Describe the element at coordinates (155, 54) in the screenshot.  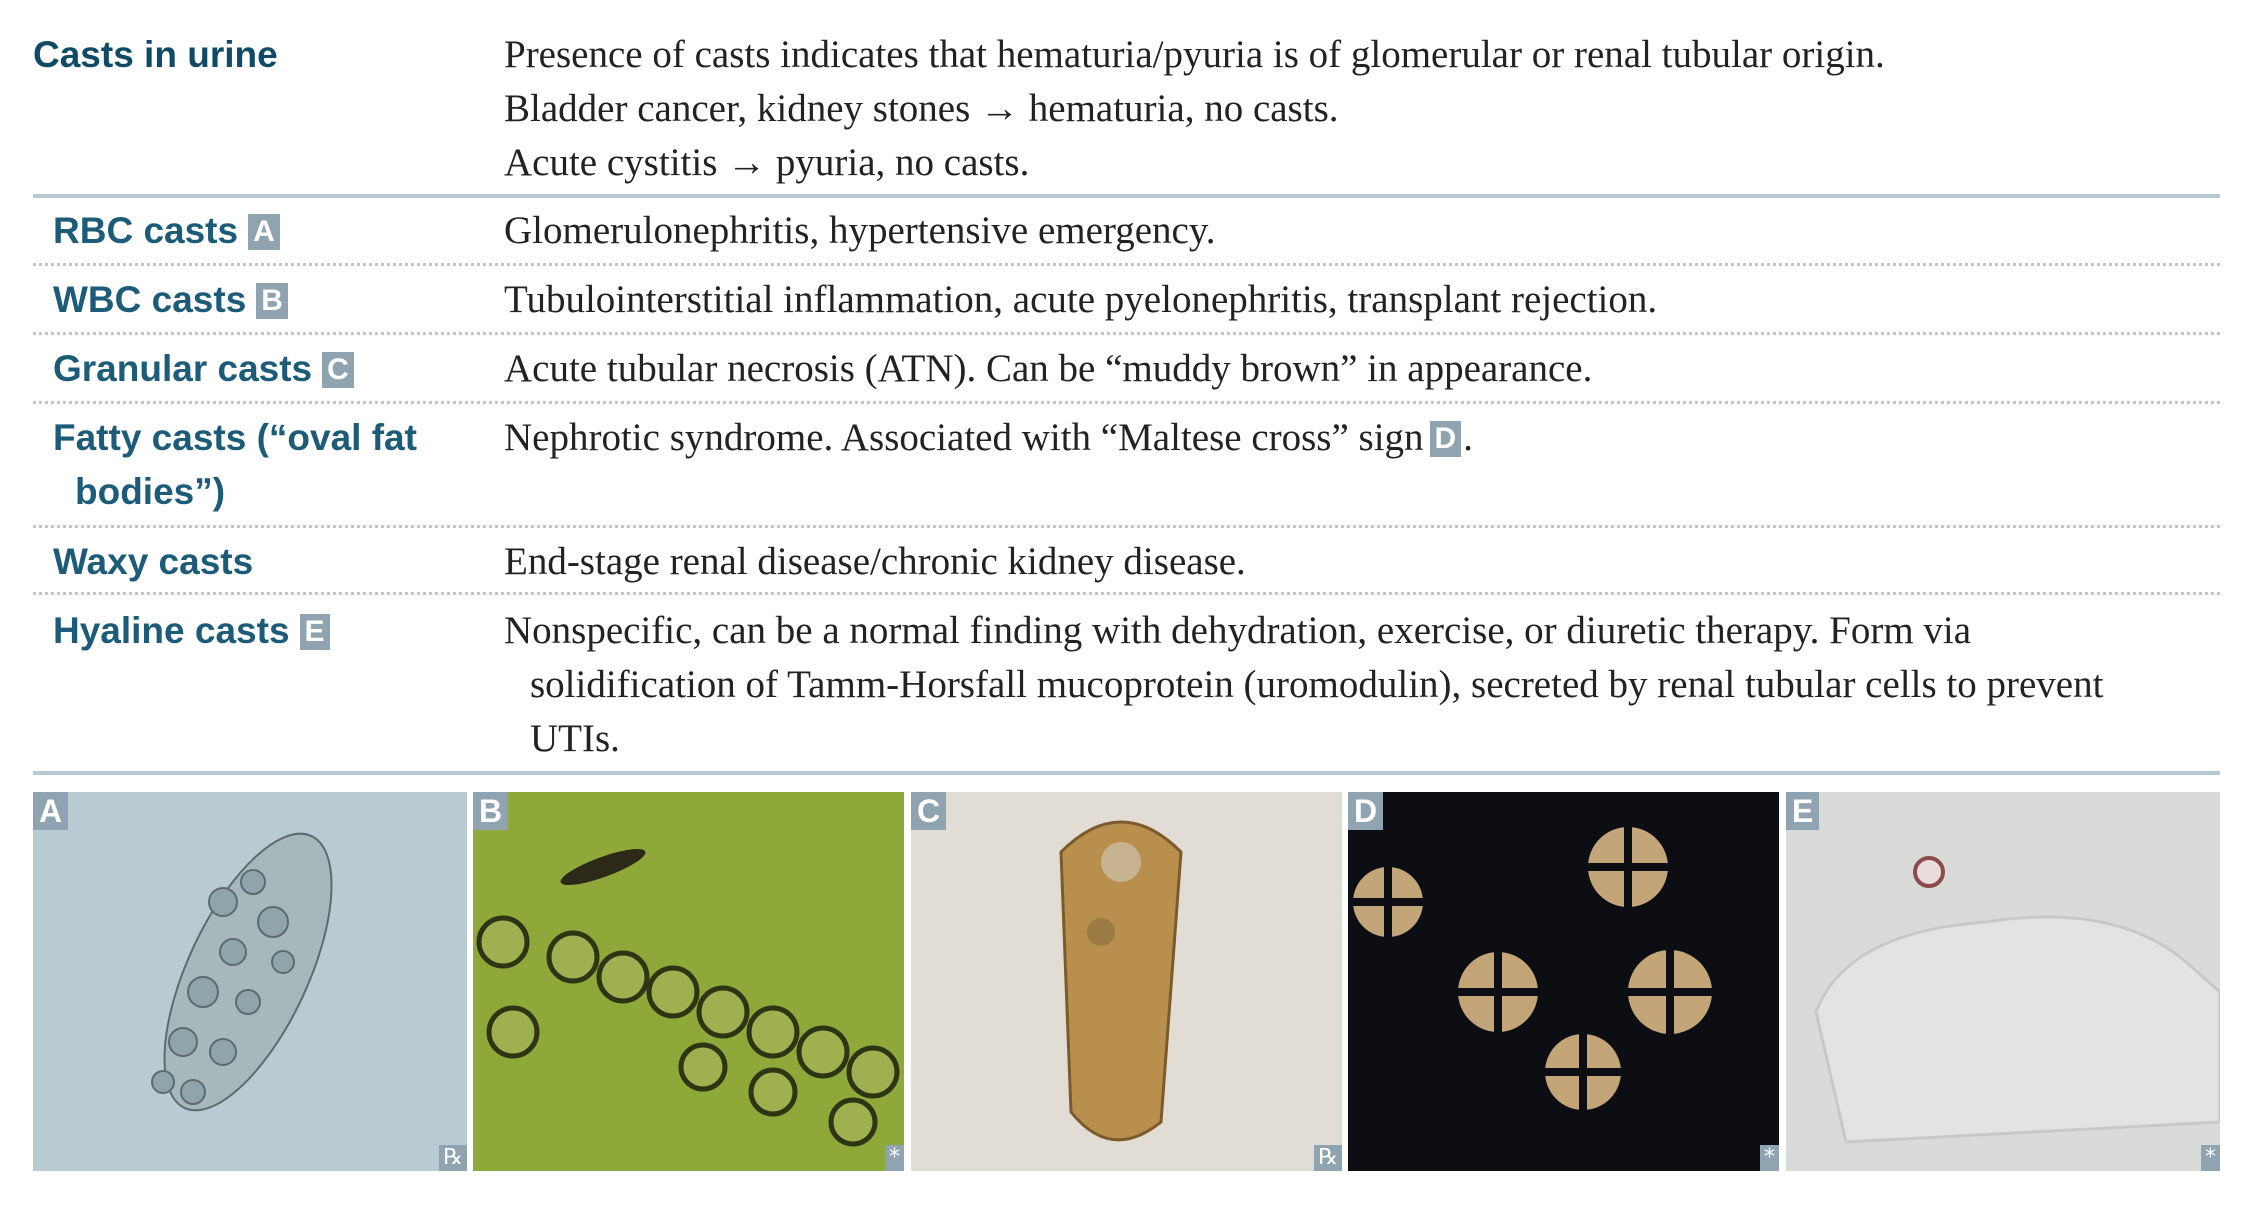
I see `section-title: Casts in urine` at that location.